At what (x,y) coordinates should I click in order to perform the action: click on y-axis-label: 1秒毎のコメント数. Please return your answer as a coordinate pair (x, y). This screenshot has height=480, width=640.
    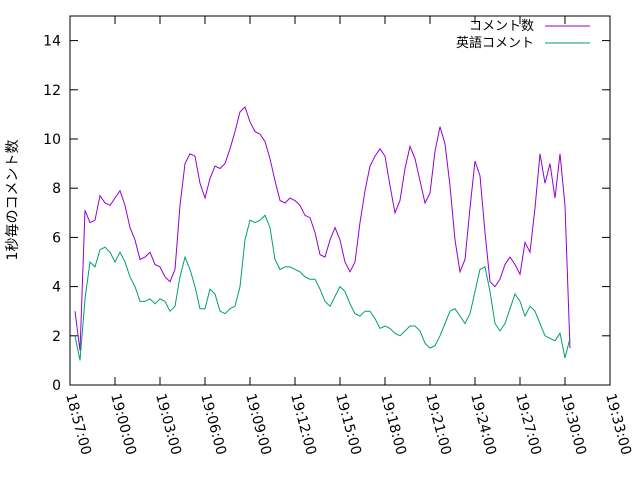
    Looking at the image, I should click on (13, 200).